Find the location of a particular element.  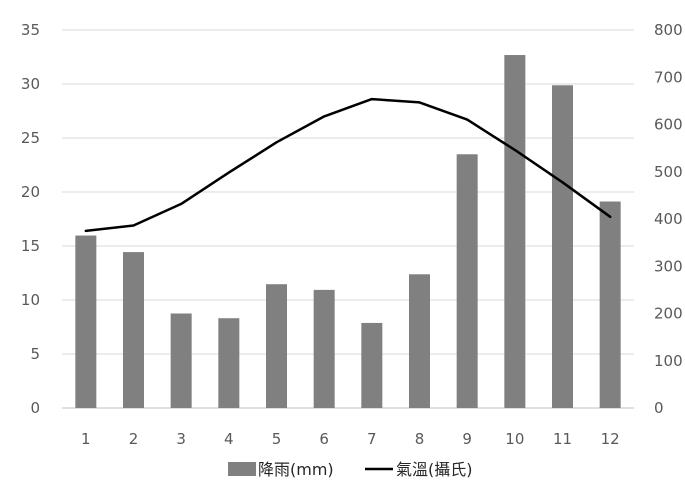

legend-label-rainfall: 降雨(mm) is located at coordinates (296, 469).